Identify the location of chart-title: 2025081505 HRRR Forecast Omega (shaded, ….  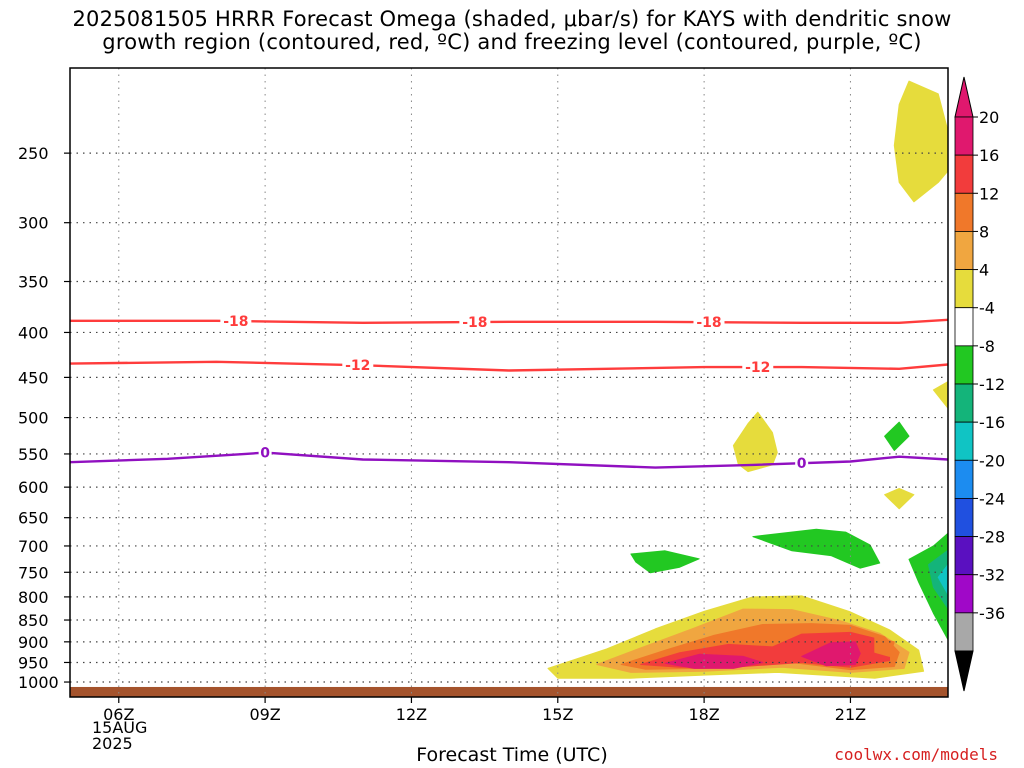
(512, 31).